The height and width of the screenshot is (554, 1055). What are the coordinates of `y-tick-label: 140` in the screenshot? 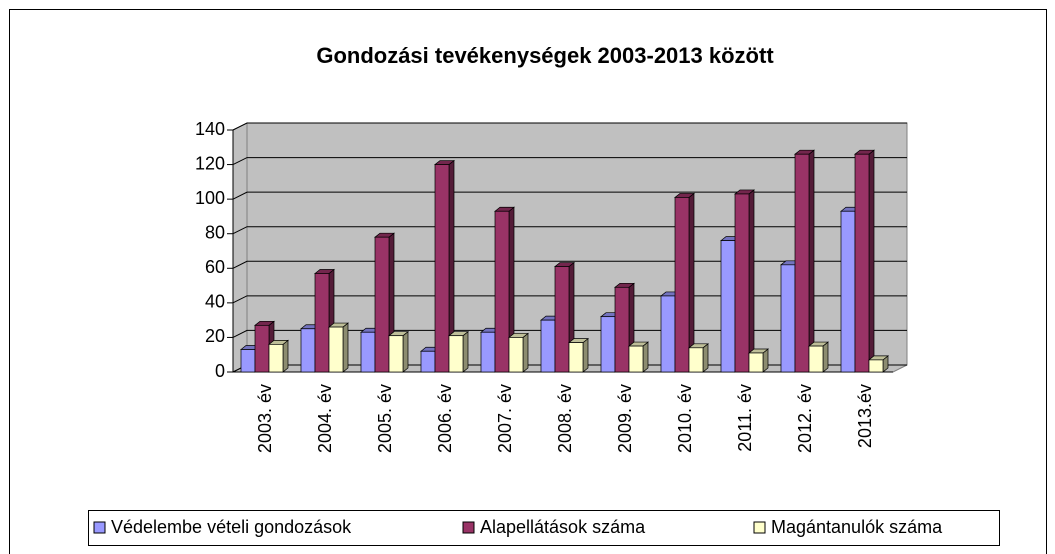 It's located at (210, 129).